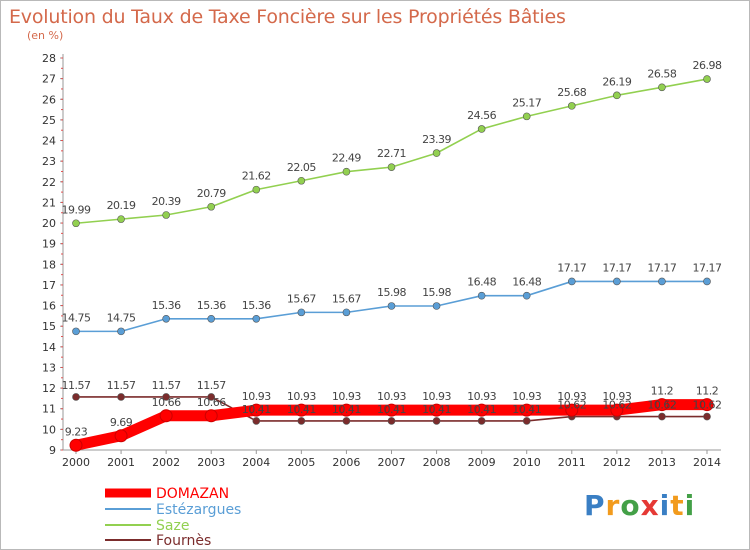 The width and height of the screenshot is (750, 550). Describe the element at coordinates (346, 462) in the screenshot. I see `x-tick-label: 2006` at that location.